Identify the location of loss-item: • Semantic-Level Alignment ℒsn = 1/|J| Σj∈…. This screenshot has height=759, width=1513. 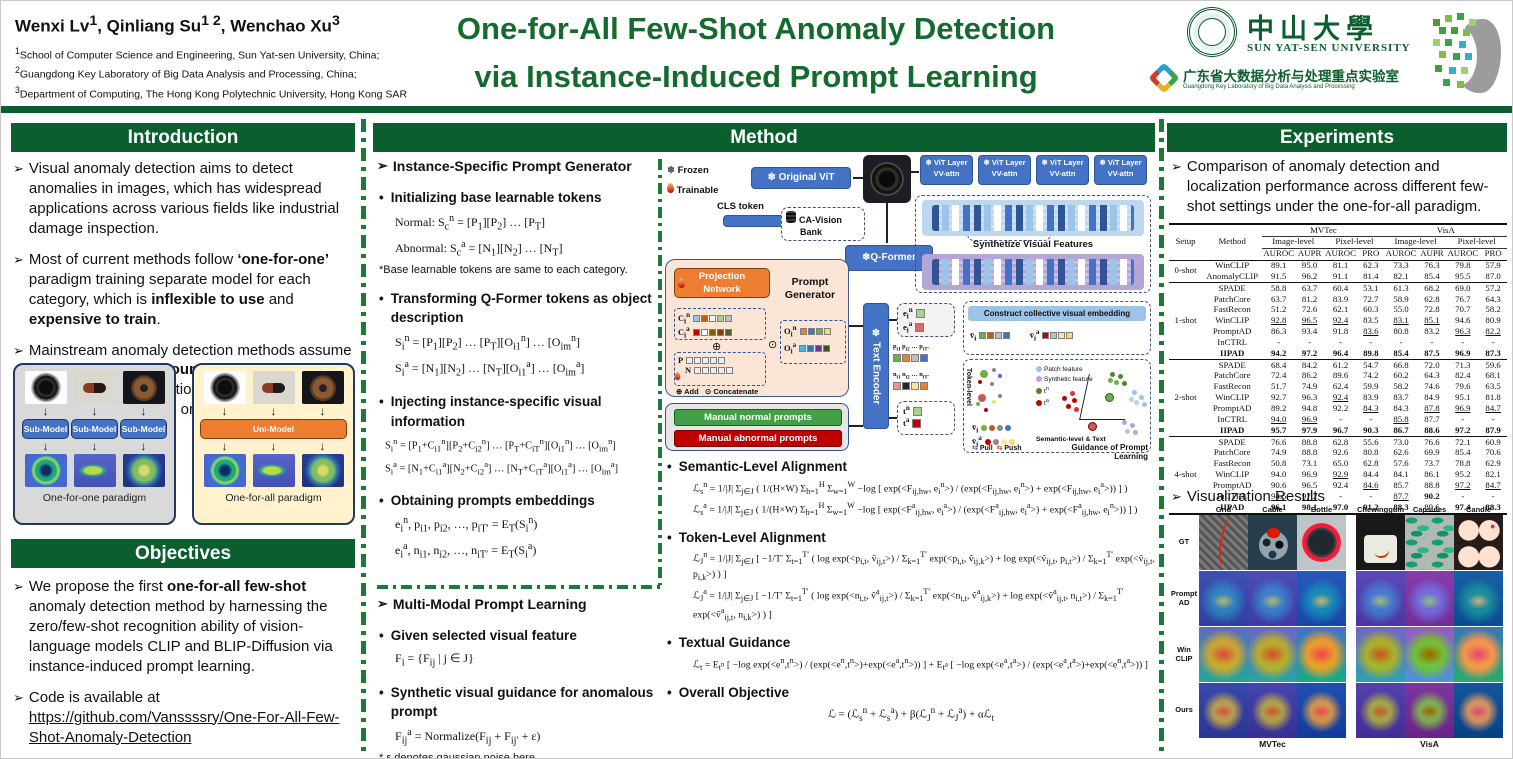
(911, 488).